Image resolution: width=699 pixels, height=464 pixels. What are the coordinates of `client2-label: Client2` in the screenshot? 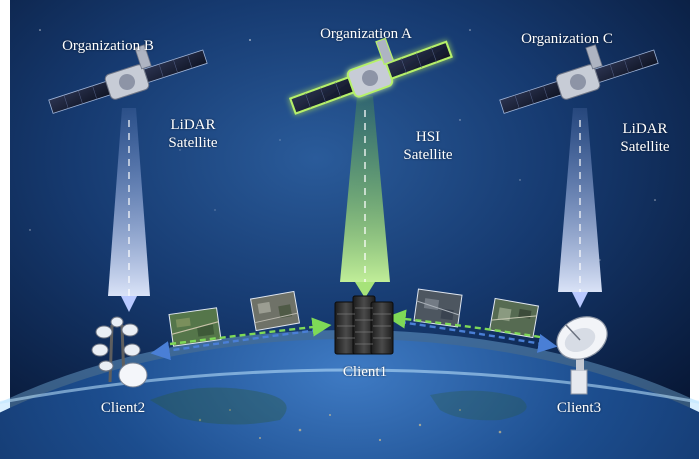 It's located at (123, 408).